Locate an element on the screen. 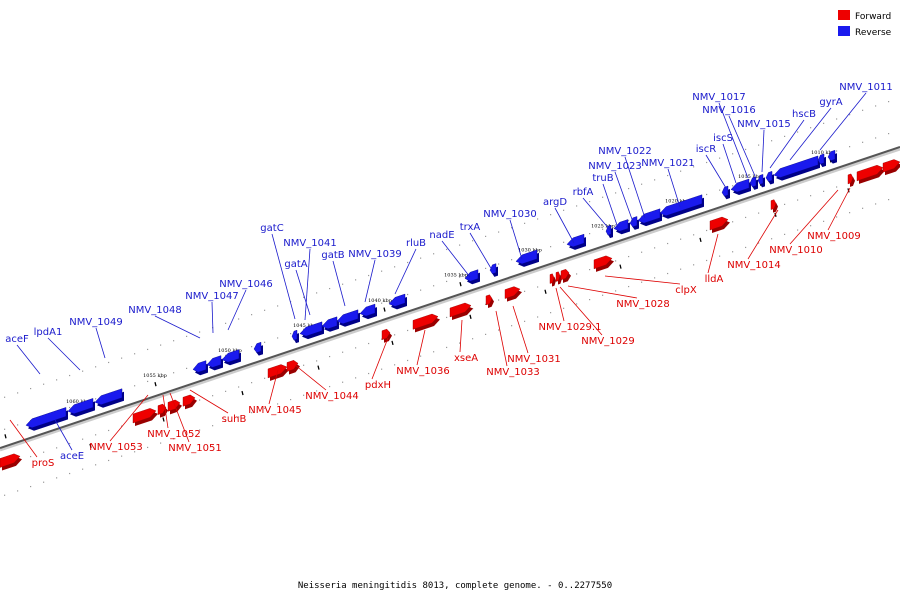 This screenshot has width=900, height=600. gene-label-forward: NMV_1029 is located at coordinates (607, 341).